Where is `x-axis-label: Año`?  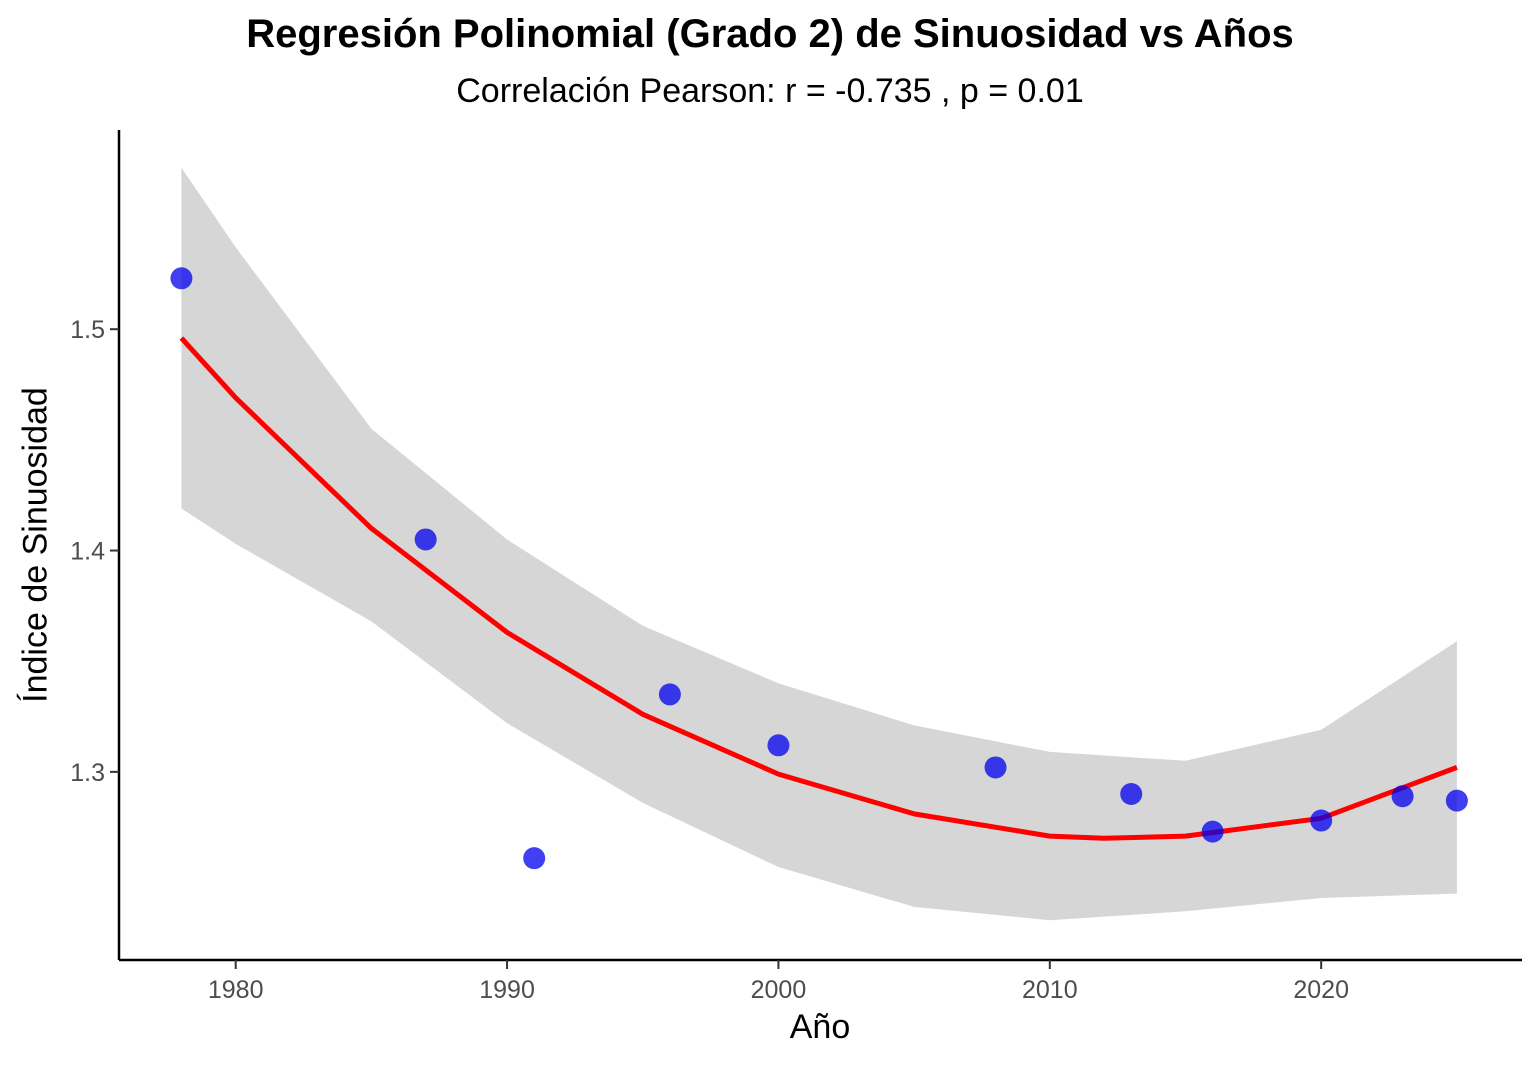 x-axis-label: Año is located at coordinates (820, 1027).